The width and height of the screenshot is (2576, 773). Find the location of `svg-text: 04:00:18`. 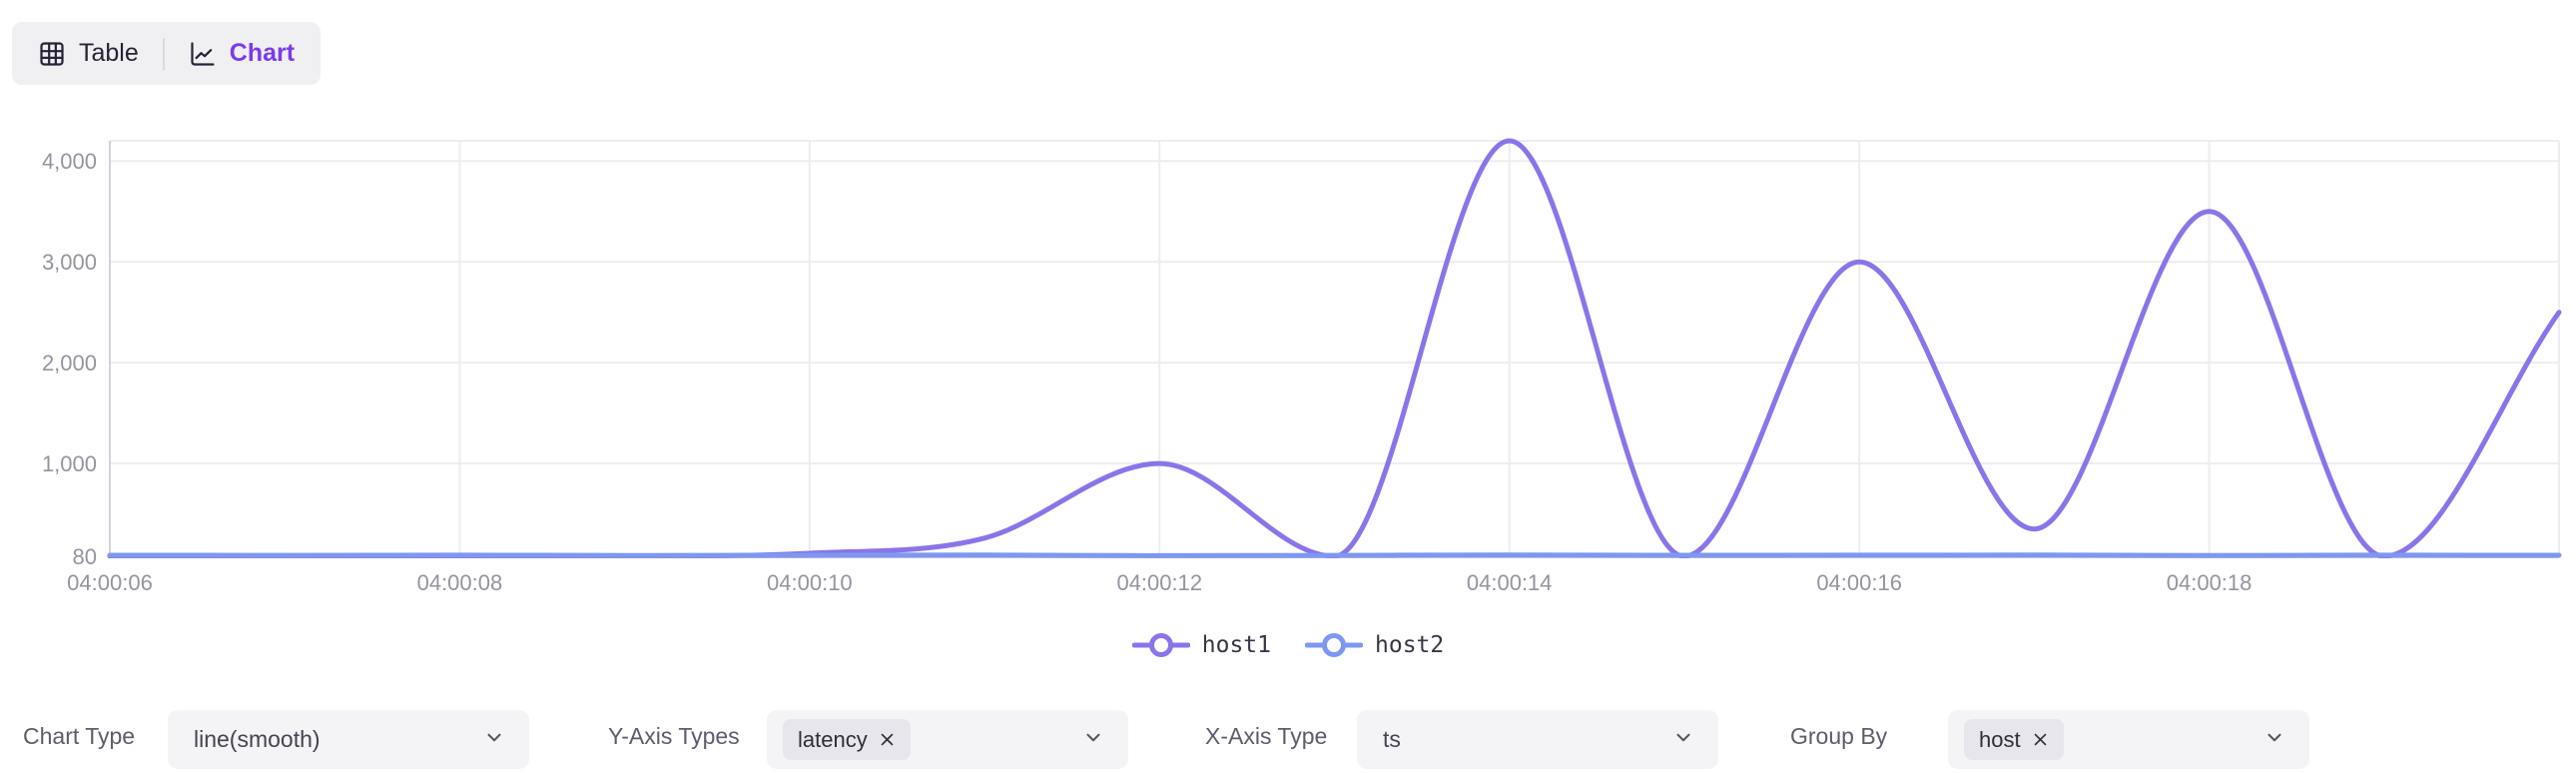

svg-text: 04:00:18 is located at coordinates (2210, 582).